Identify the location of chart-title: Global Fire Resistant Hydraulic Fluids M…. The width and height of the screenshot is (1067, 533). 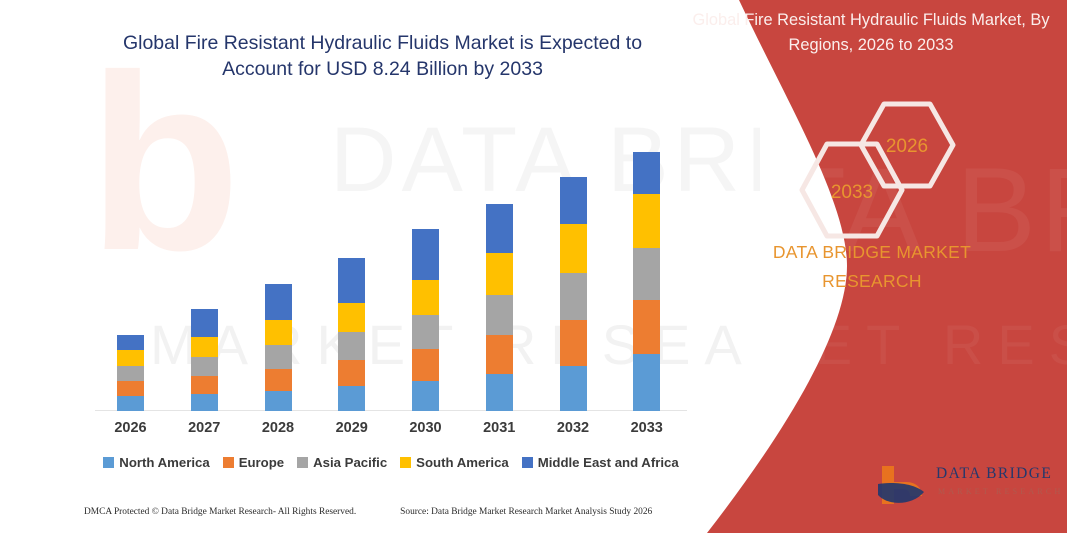
(382, 56).